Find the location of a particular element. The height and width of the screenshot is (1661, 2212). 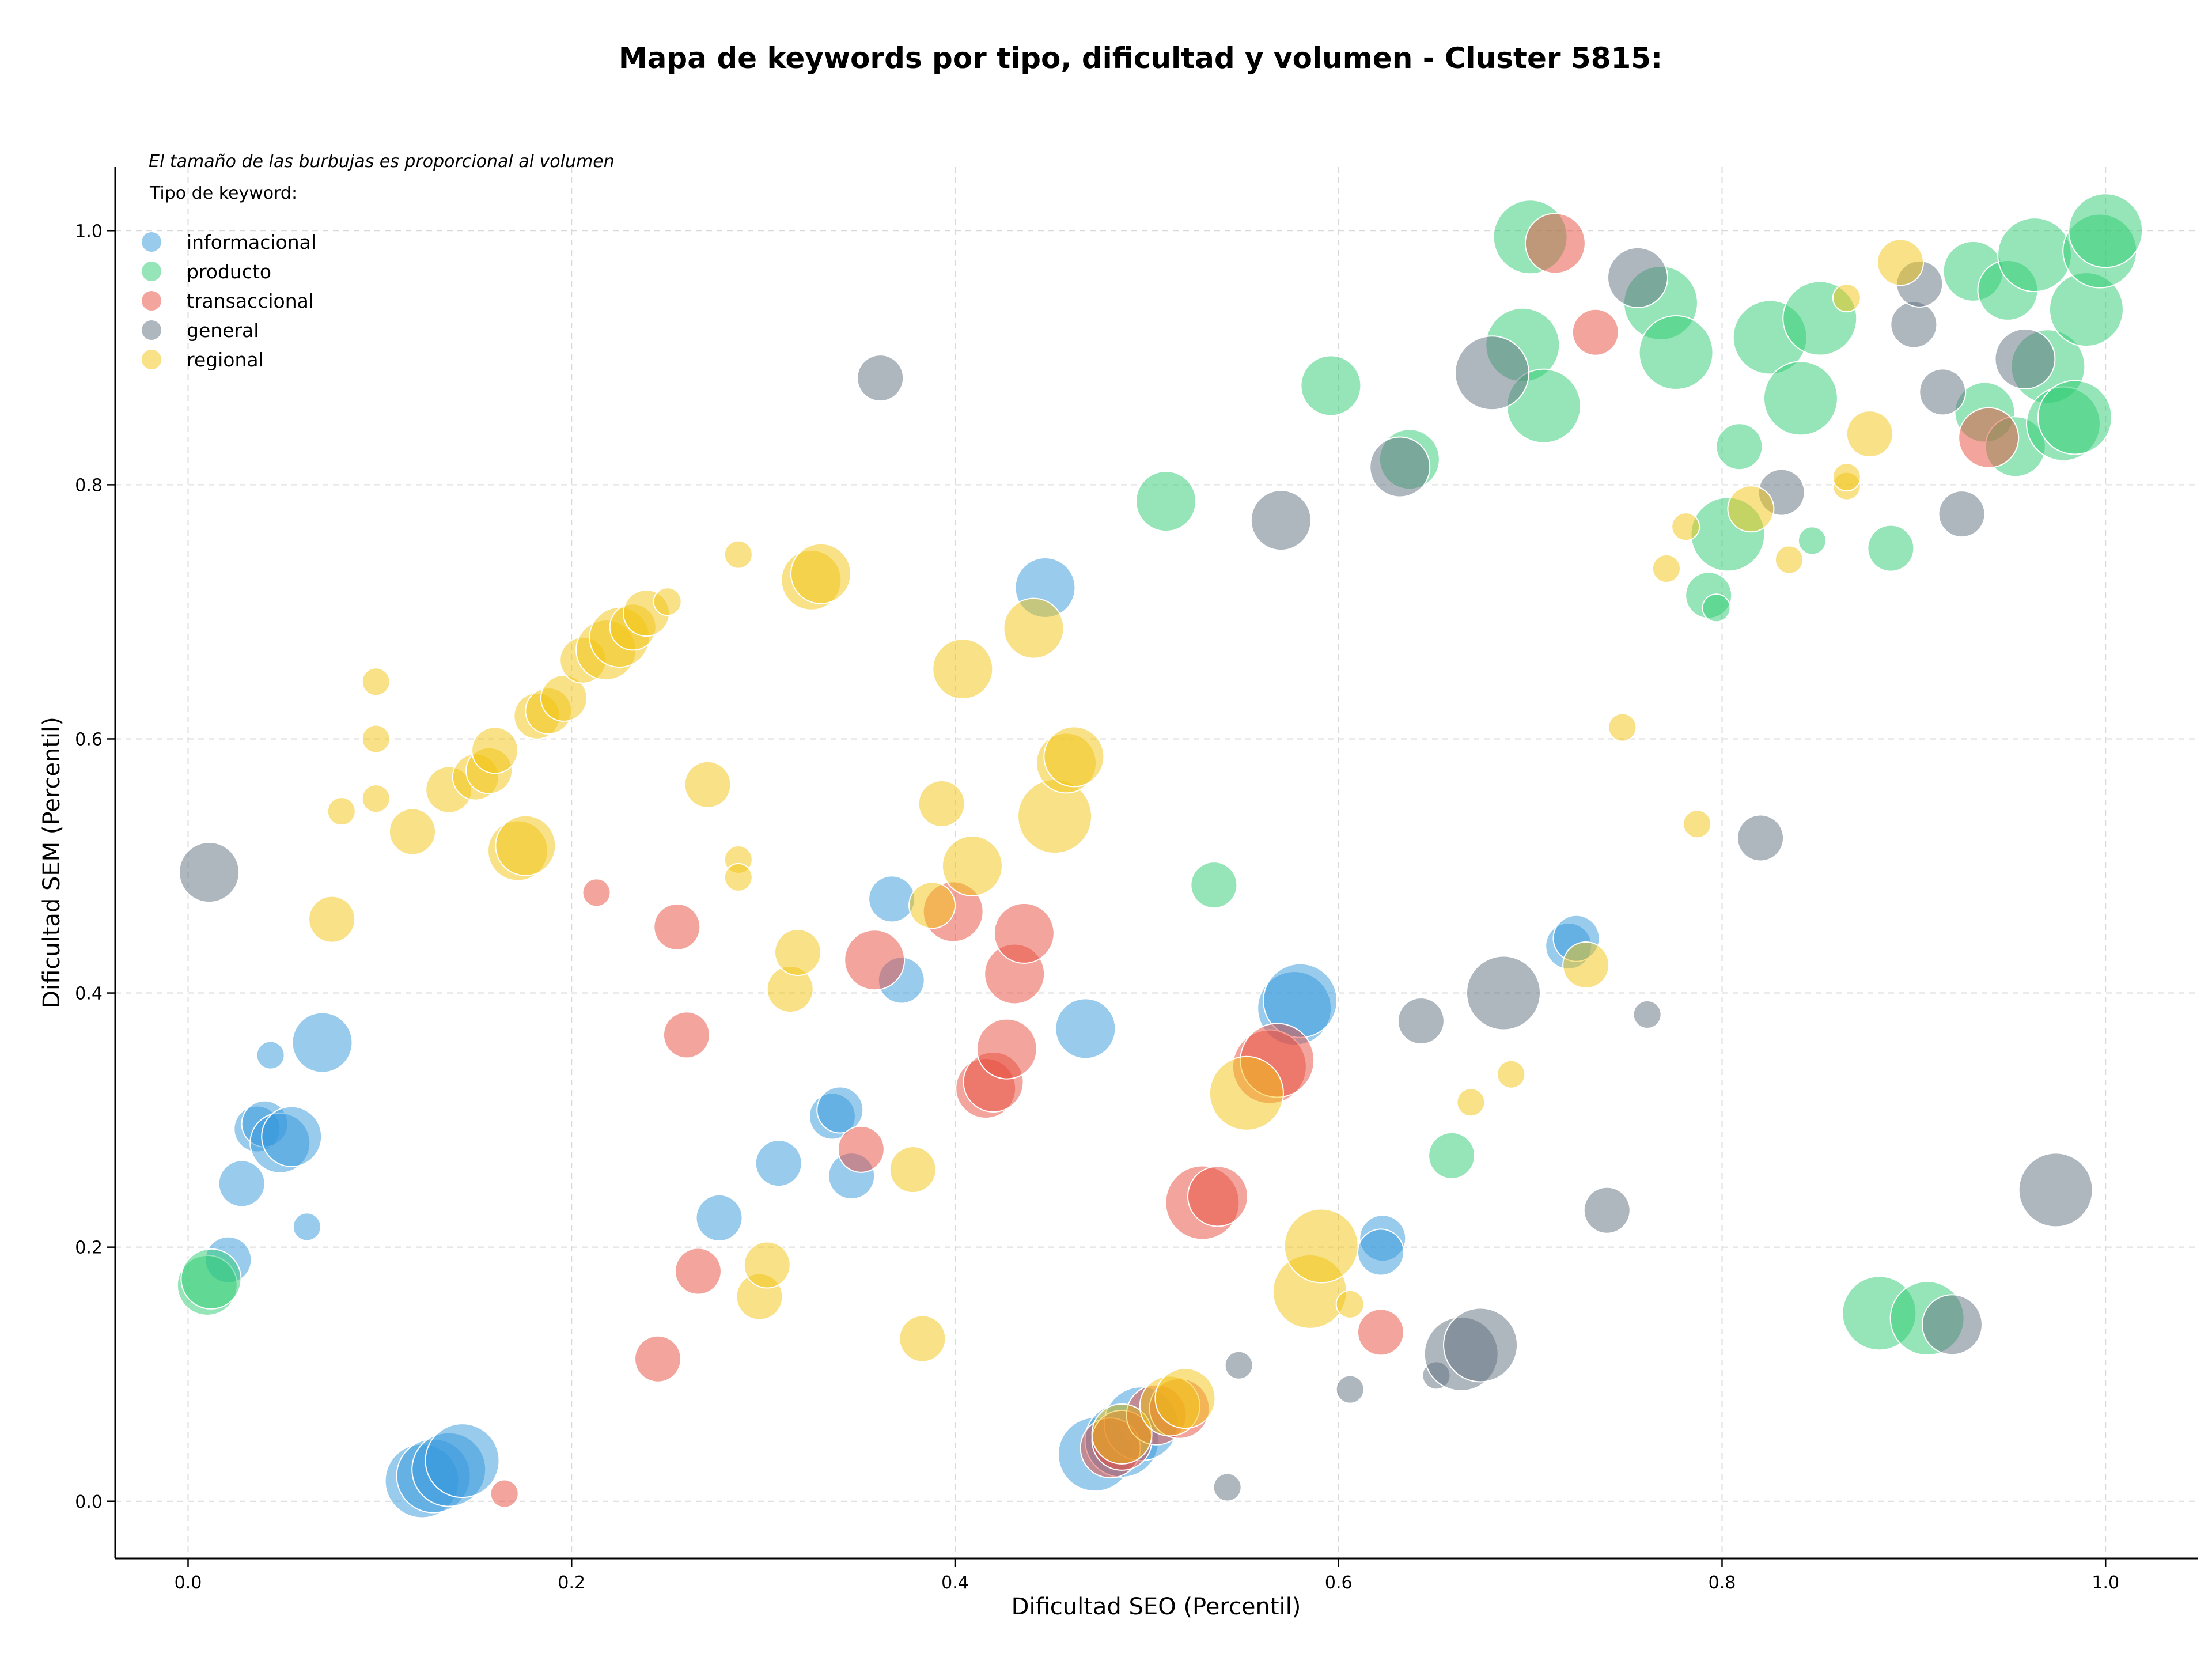

y-tick-label: 0.6 is located at coordinates (89, 739).